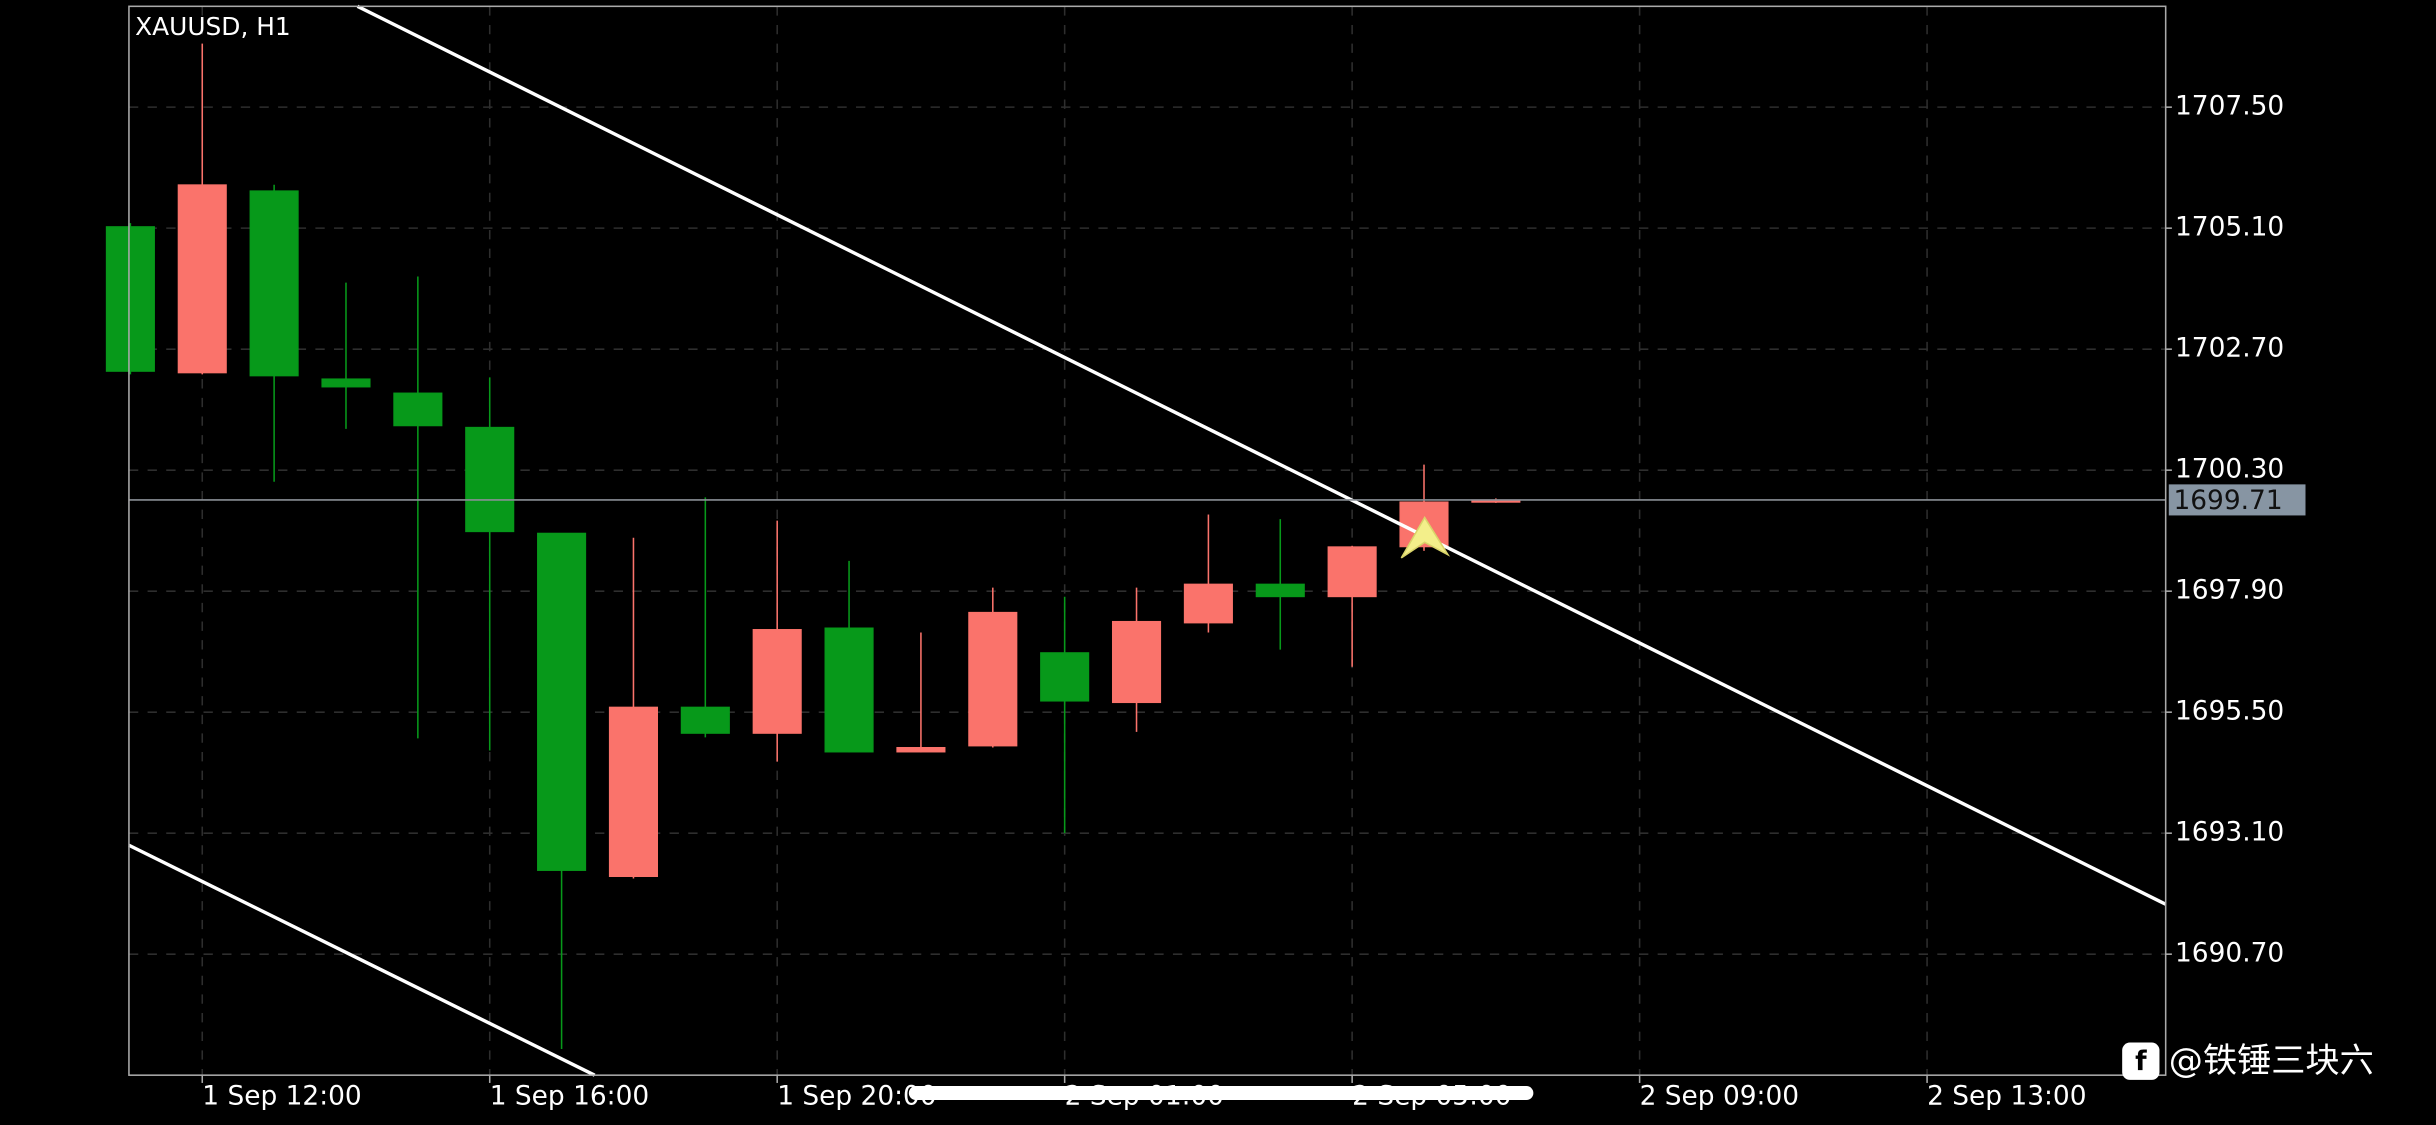  I want to click on home-indicator, so click(1221, 1093).